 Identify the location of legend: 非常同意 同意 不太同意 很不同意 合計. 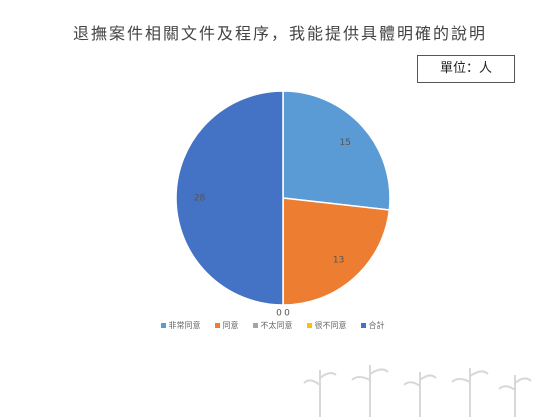
(272, 325).